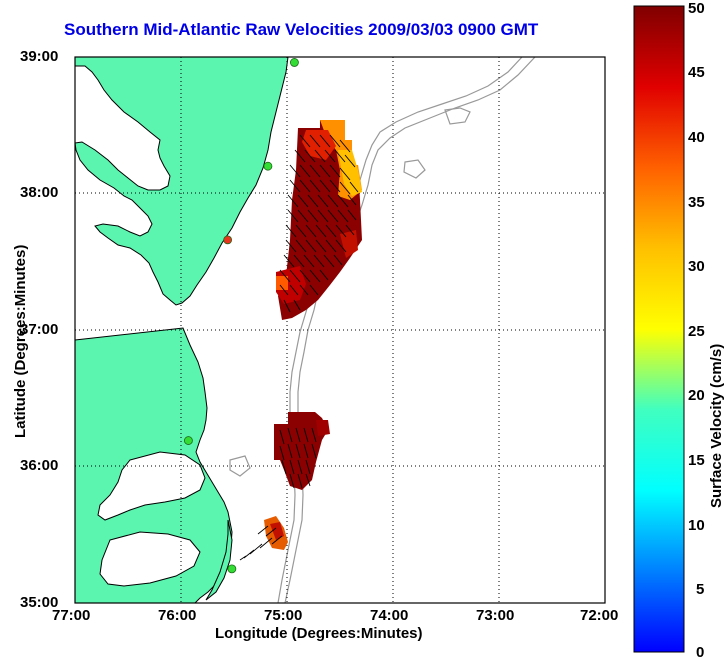 Image resolution: width=724 pixels, height=661 pixels. I want to click on x-tick-label: 76:00, so click(177, 615).